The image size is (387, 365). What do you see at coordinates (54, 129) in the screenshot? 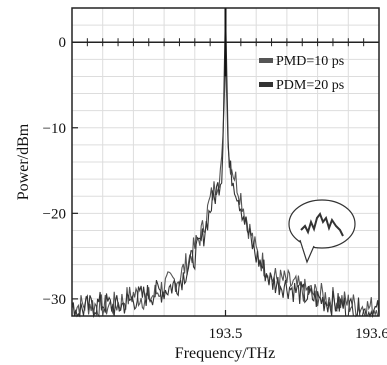
I see `y-tick-label: −10` at bounding box center [54, 129].